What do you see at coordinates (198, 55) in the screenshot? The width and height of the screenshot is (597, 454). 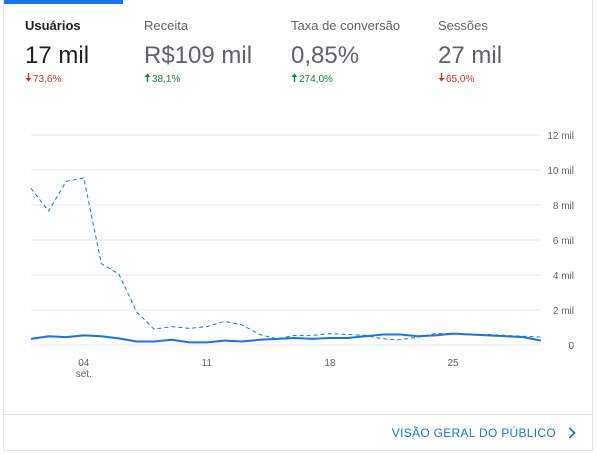 I see `metric-value: R$109 mil` at bounding box center [198, 55].